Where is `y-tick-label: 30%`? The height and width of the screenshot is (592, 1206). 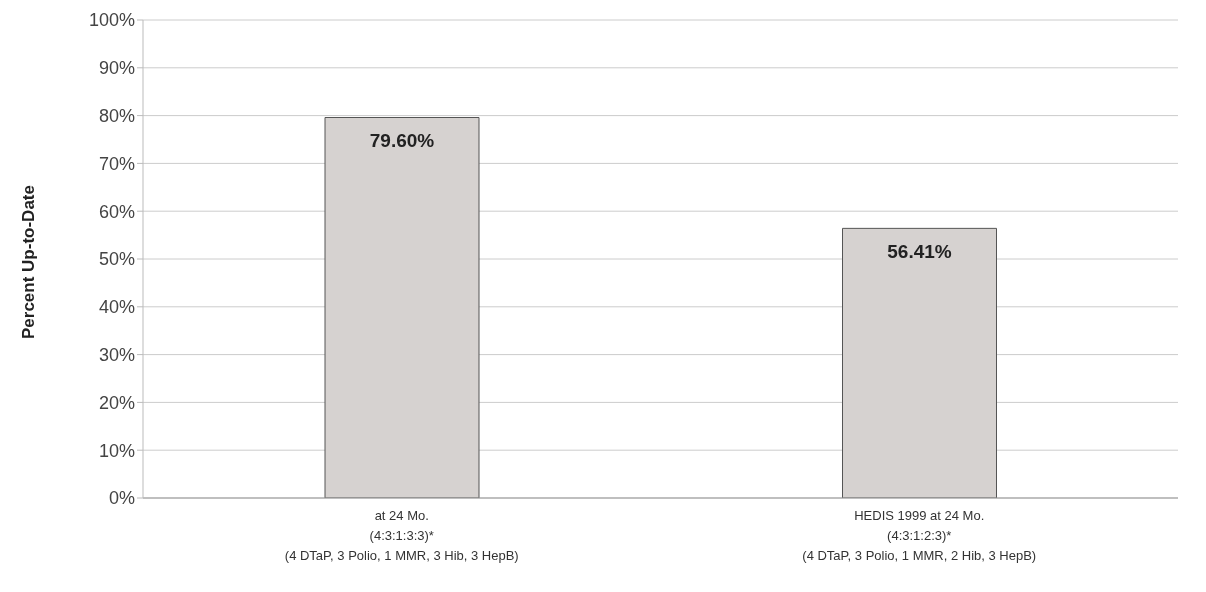 y-tick-label: 30% is located at coordinates (116, 354).